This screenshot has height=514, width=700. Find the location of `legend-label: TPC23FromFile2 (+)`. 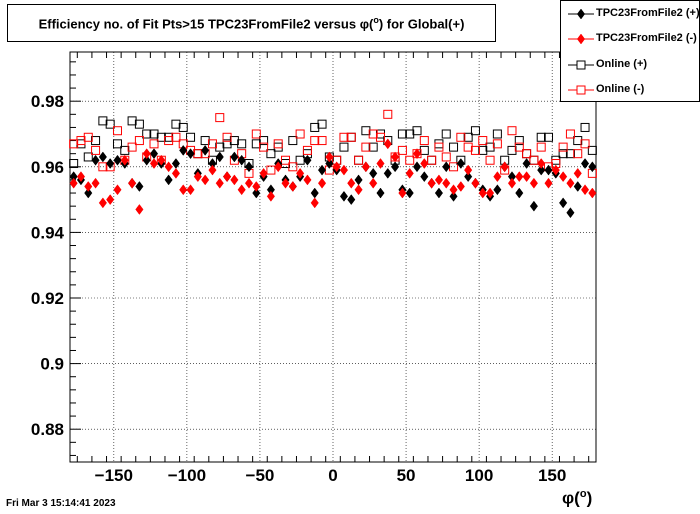

legend-label: TPC23FromFile2 (+) is located at coordinates (648, 13).